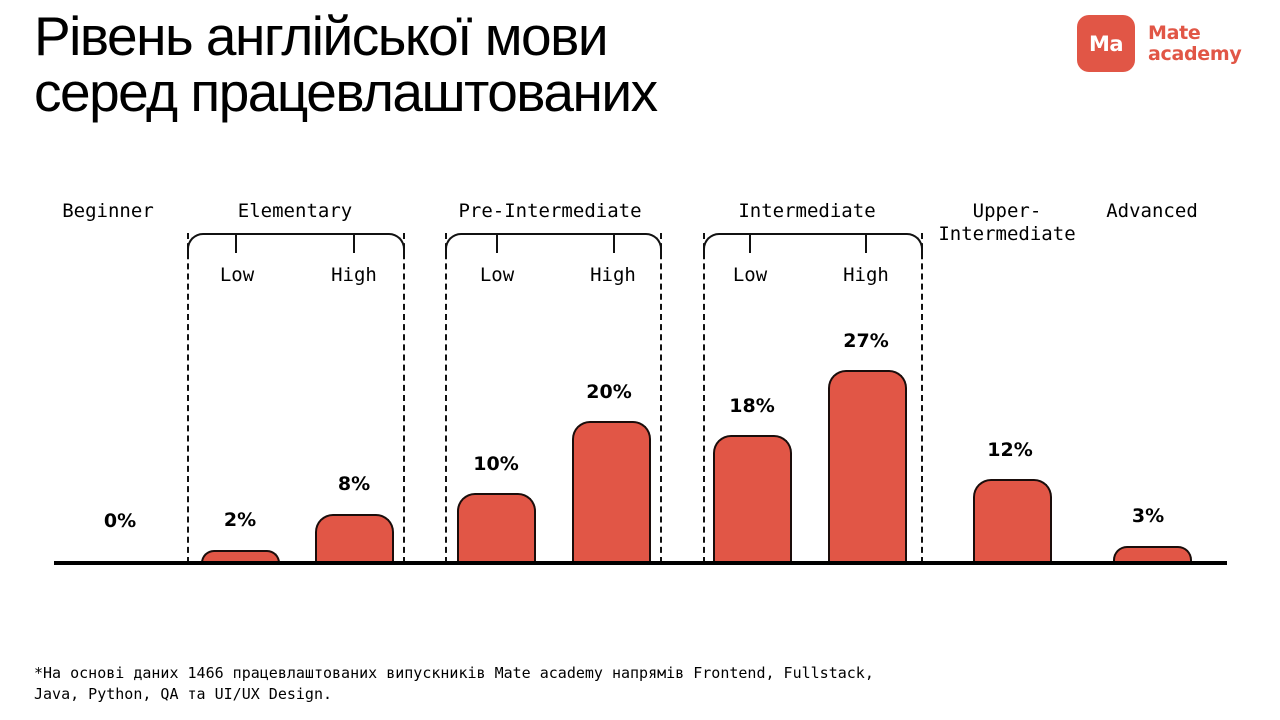 The image size is (1280, 720). What do you see at coordinates (752, 406) in the screenshot?
I see `value-intermediate-low: 18%` at bounding box center [752, 406].